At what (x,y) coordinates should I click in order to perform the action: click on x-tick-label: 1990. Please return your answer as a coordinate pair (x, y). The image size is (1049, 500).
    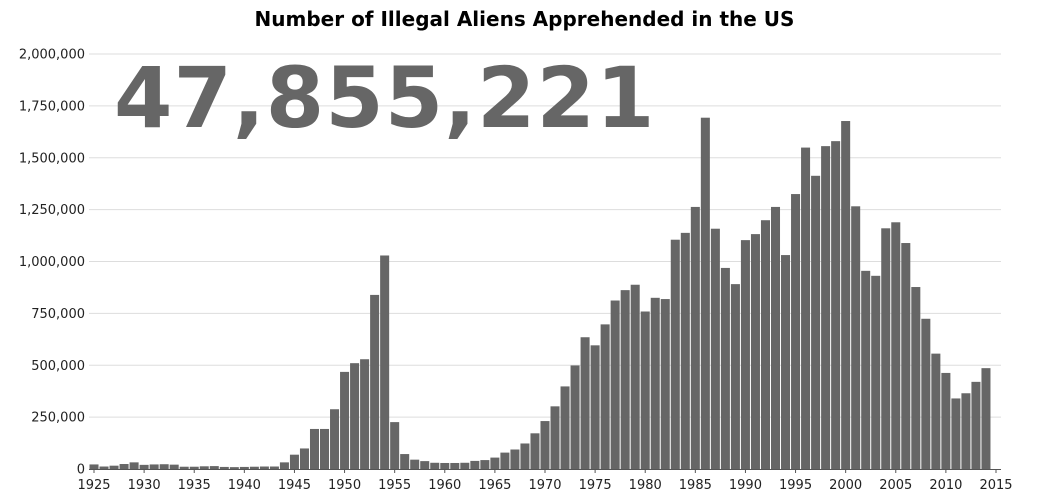
    Looking at the image, I should click on (745, 485).